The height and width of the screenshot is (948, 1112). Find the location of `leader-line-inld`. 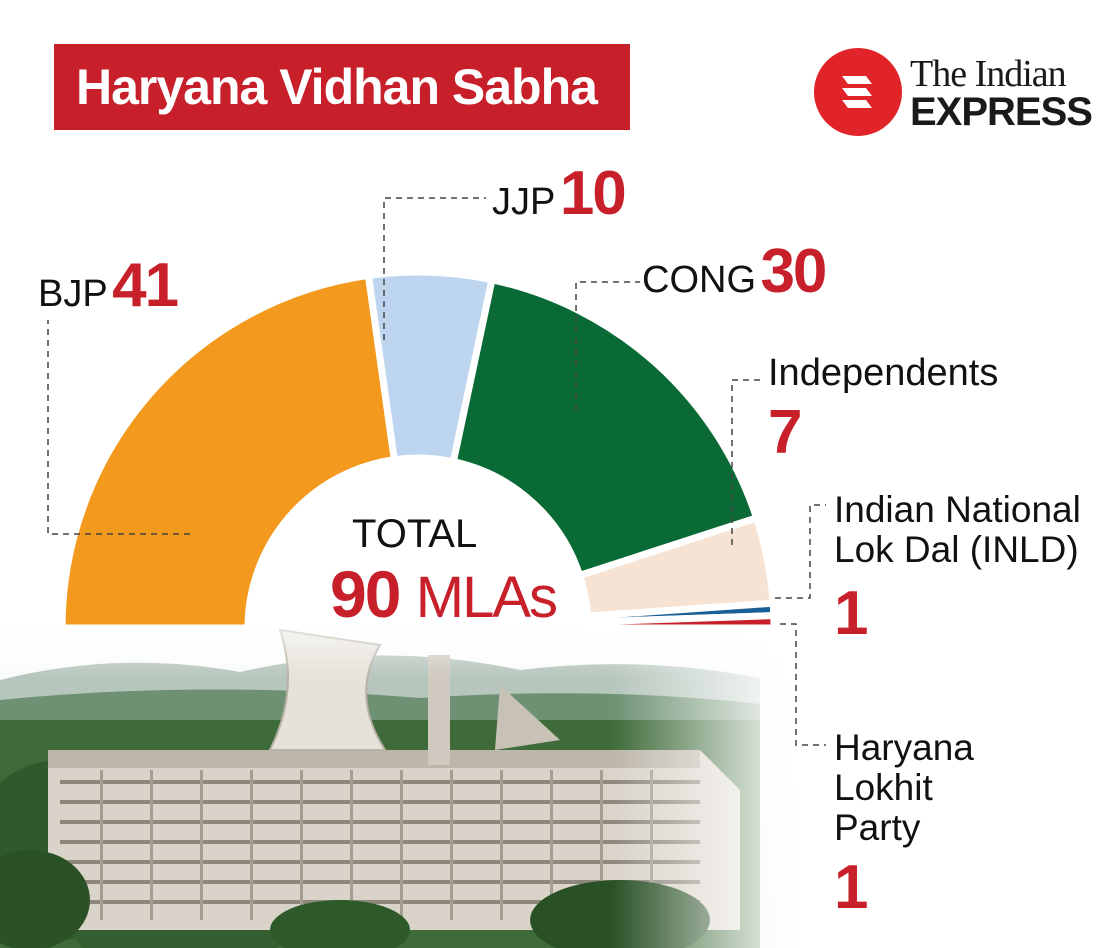

leader-line-inld is located at coordinates (800, 551).